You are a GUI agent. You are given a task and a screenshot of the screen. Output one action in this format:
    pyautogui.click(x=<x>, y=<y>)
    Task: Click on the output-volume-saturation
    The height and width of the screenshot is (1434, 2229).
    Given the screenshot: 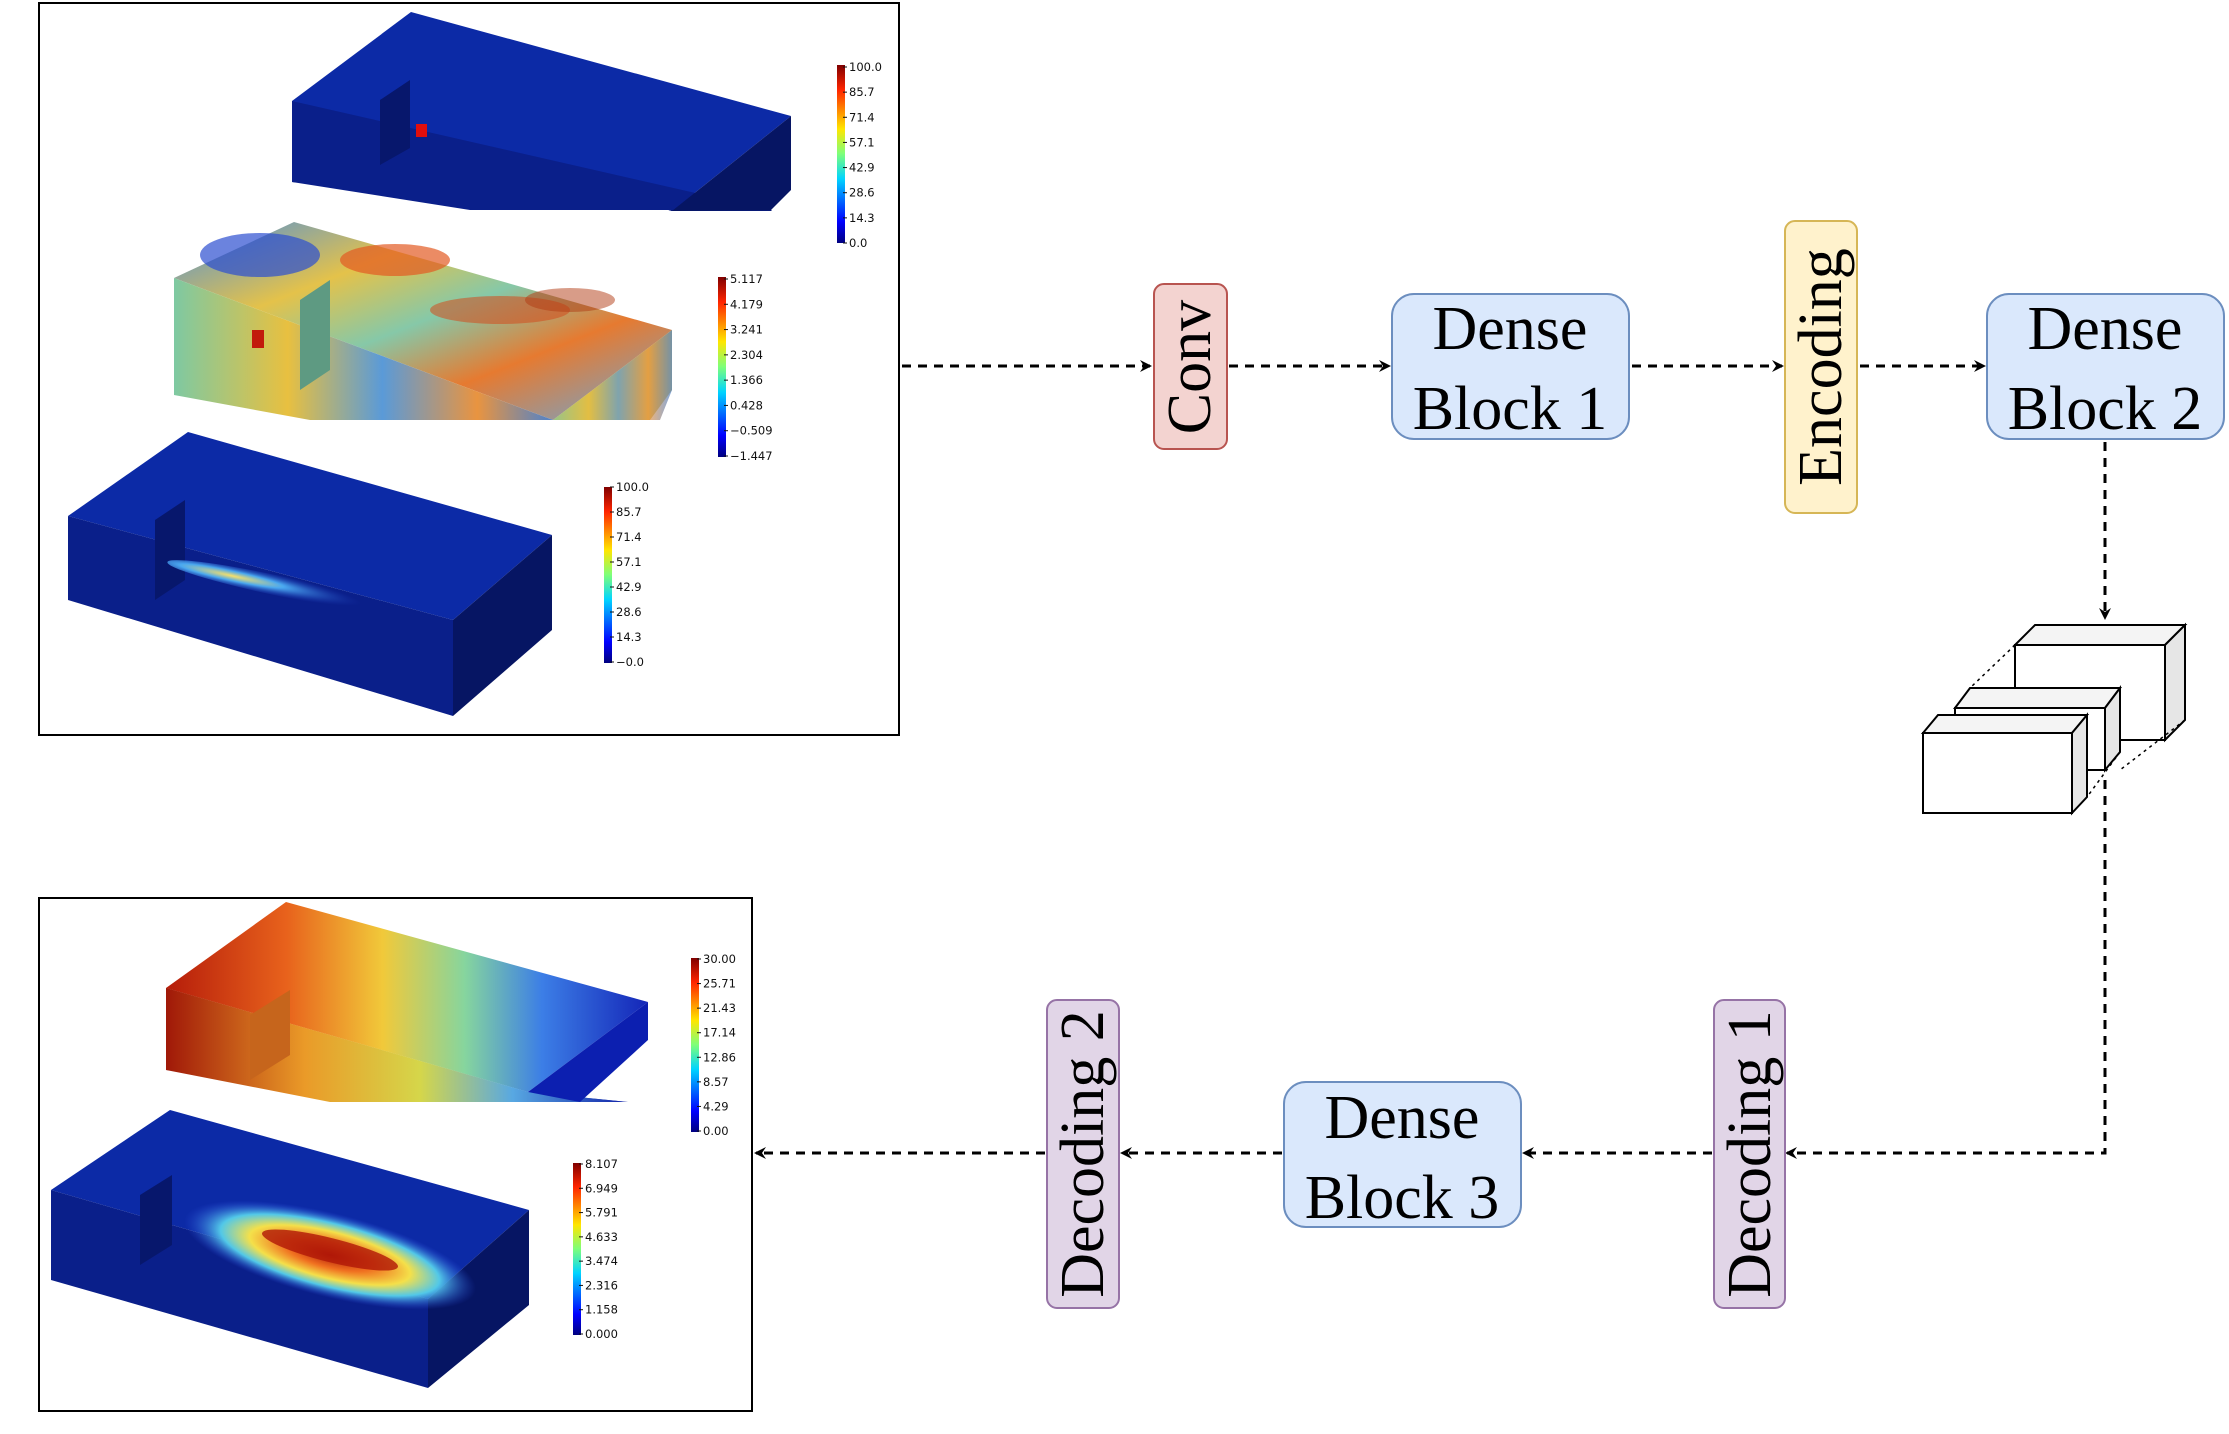 What is the action you would take?
    pyautogui.click(x=290, y=1249)
    